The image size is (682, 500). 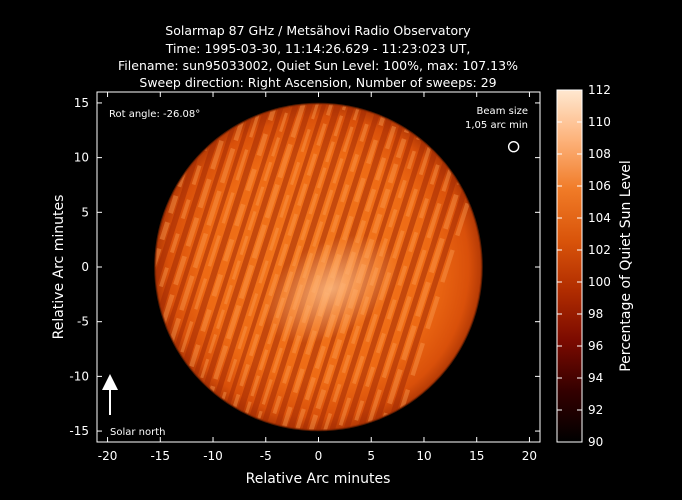 I want to click on colorbar-tick-label: 102, so click(x=599, y=250).